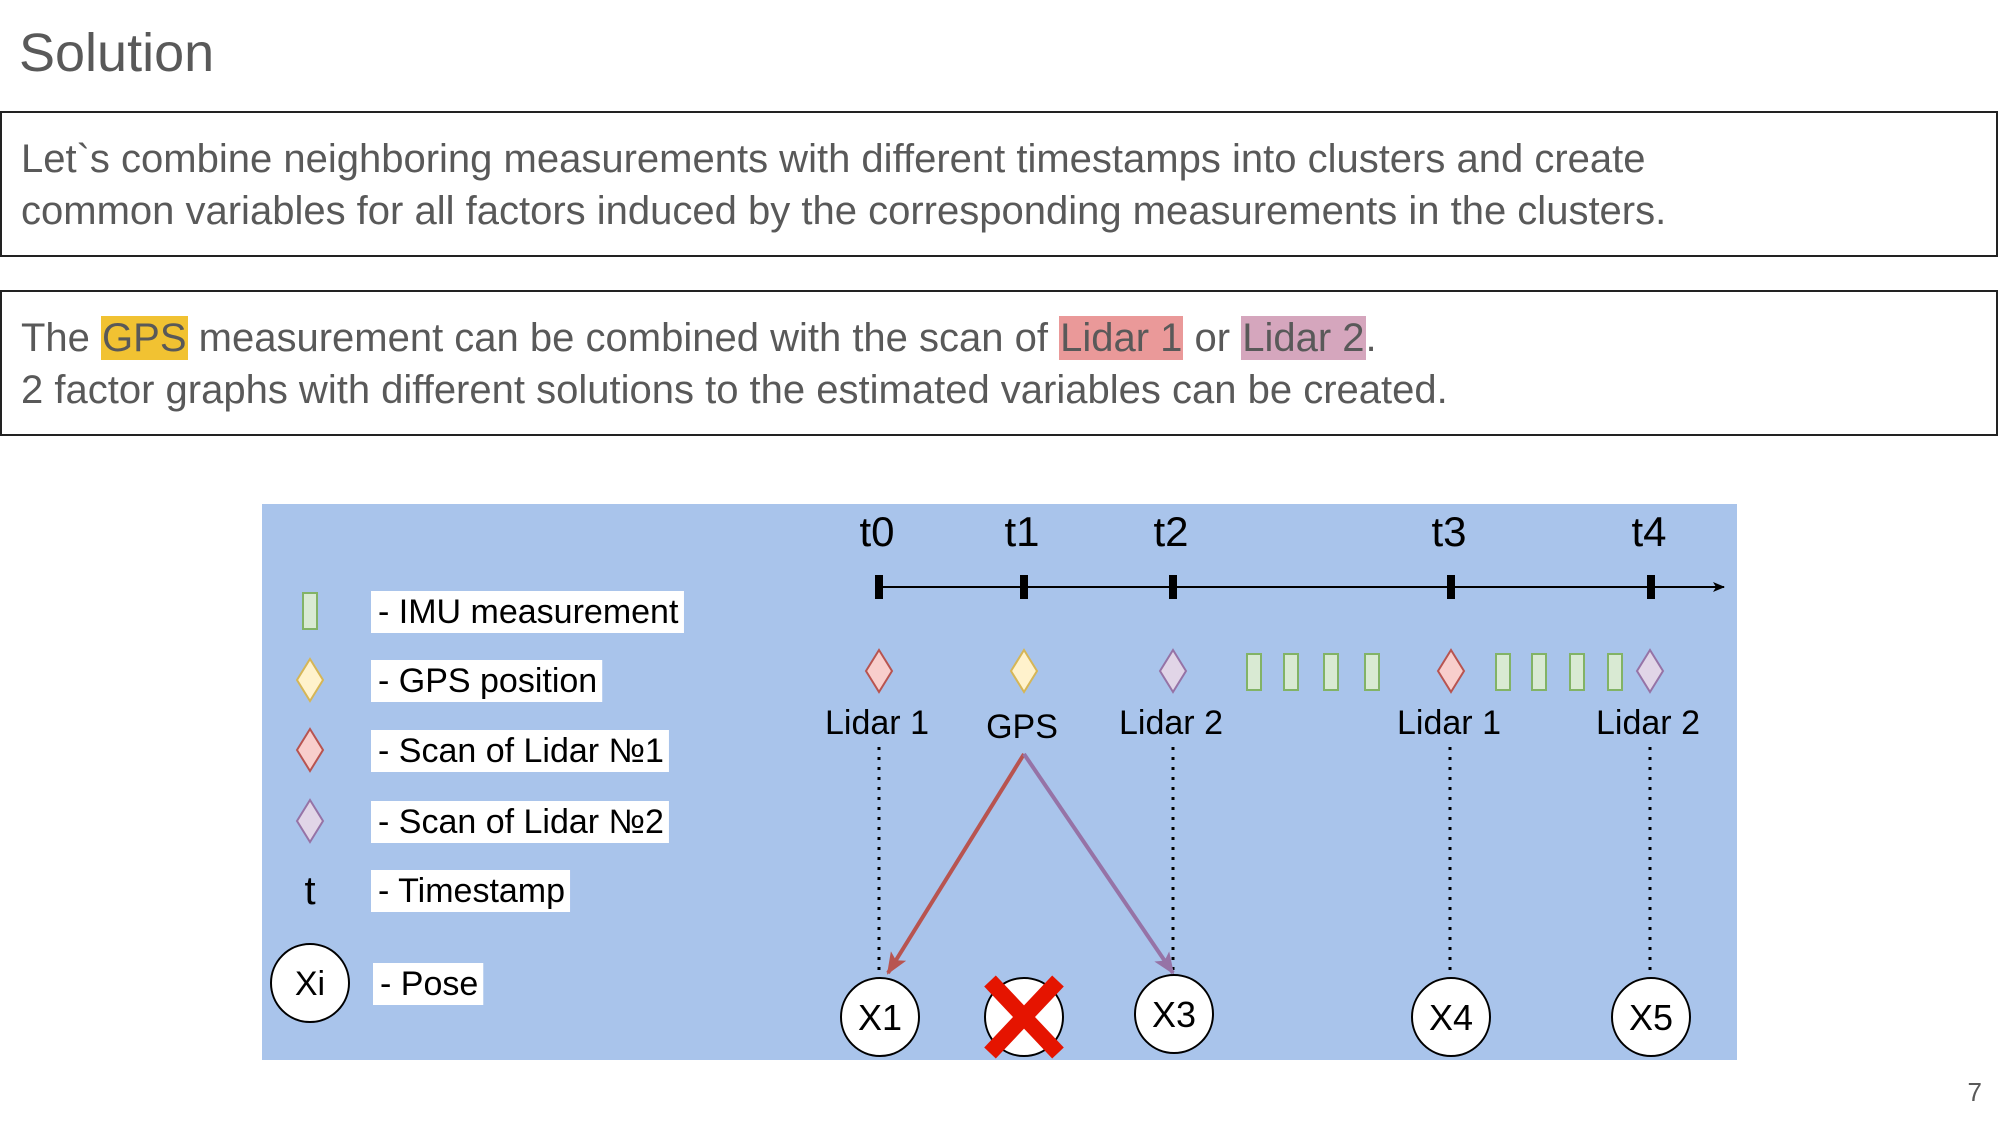  Describe the element at coordinates (1098, 863) in the screenshot. I see `gps-to-x3-arrow` at that location.